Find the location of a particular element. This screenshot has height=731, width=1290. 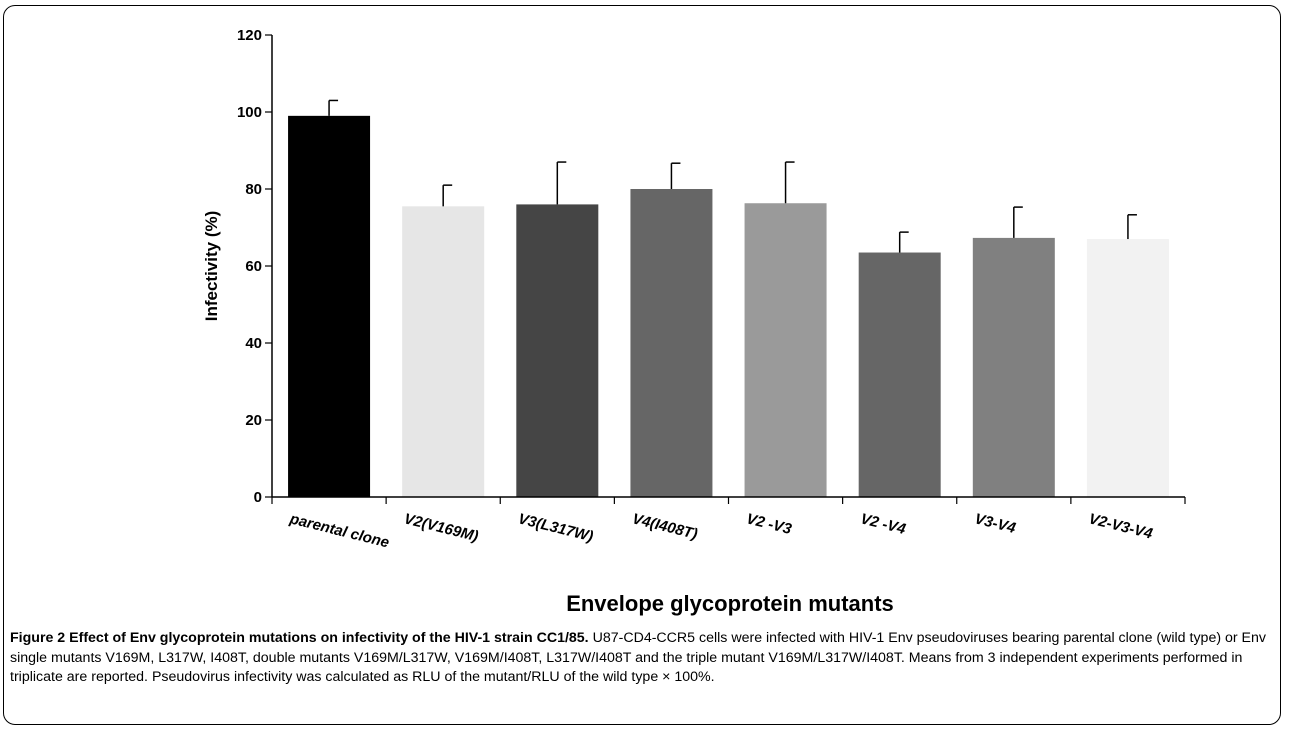

x-tick-label: V2(V169M) is located at coordinates (441, 527).